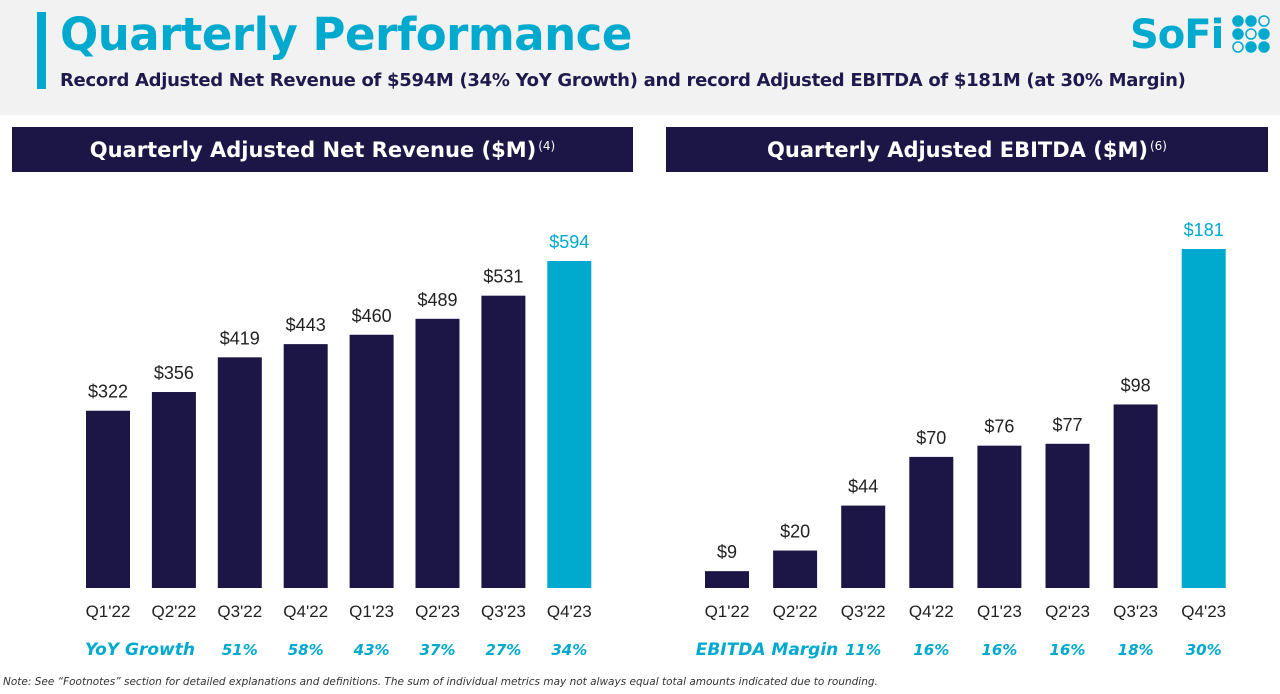  What do you see at coordinates (41, 50) in the screenshot?
I see `accent-bar` at bounding box center [41, 50].